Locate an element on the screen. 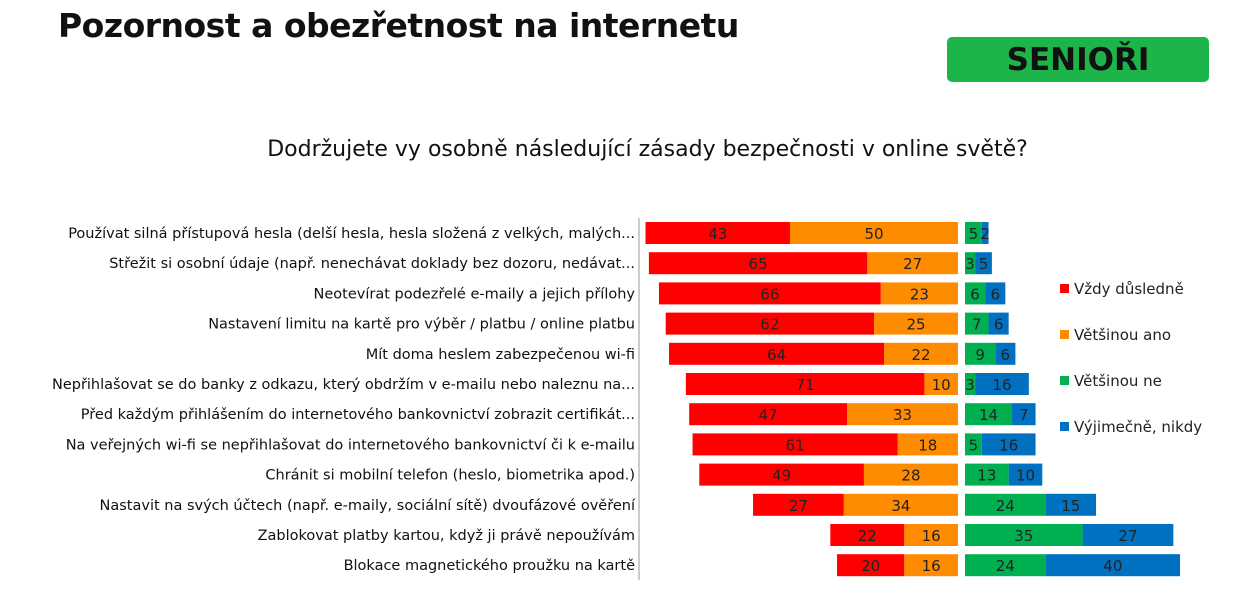 The width and height of the screenshot is (1245, 605). data-label: 49 is located at coordinates (781, 476).